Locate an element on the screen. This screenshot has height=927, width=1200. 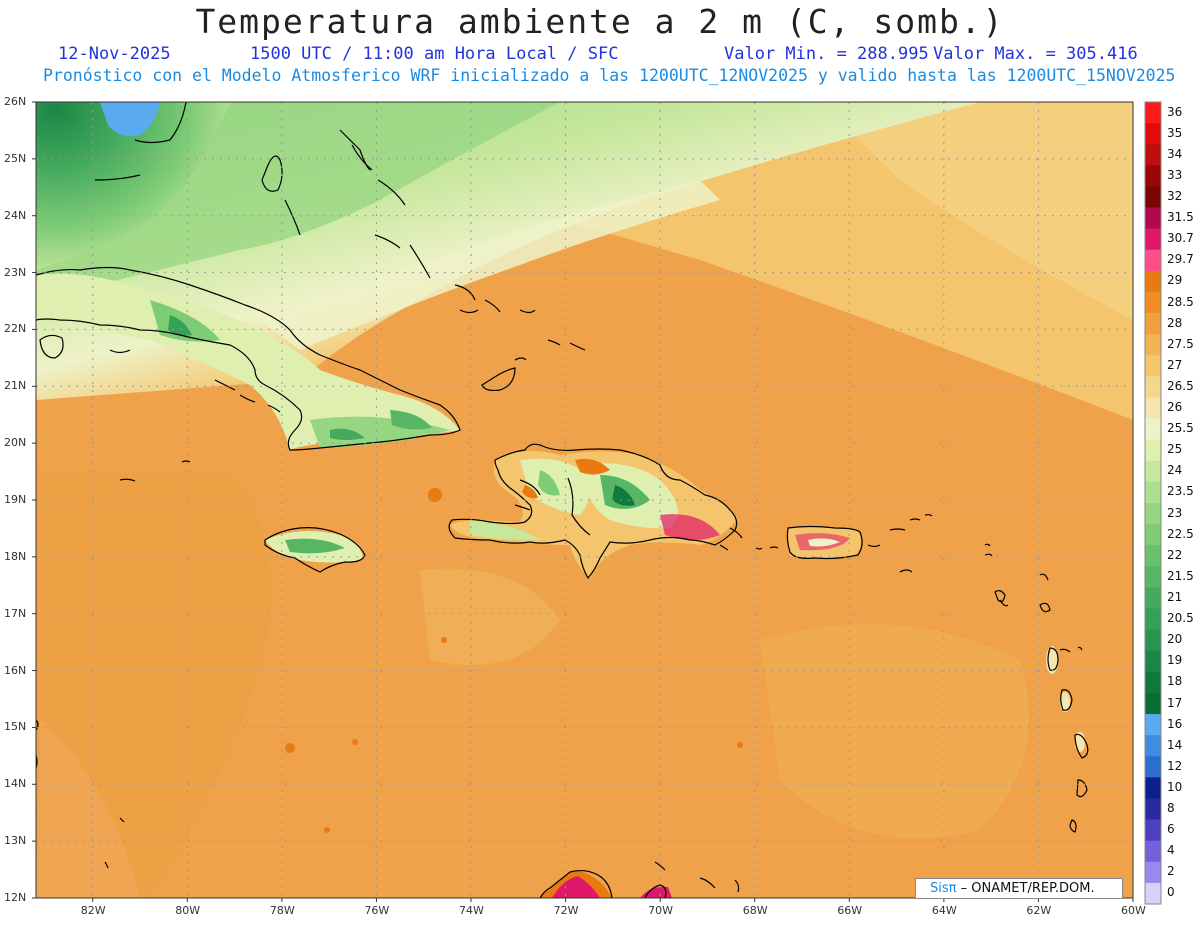
colorbar-level-label: 2 is located at coordinates (1171, 871).